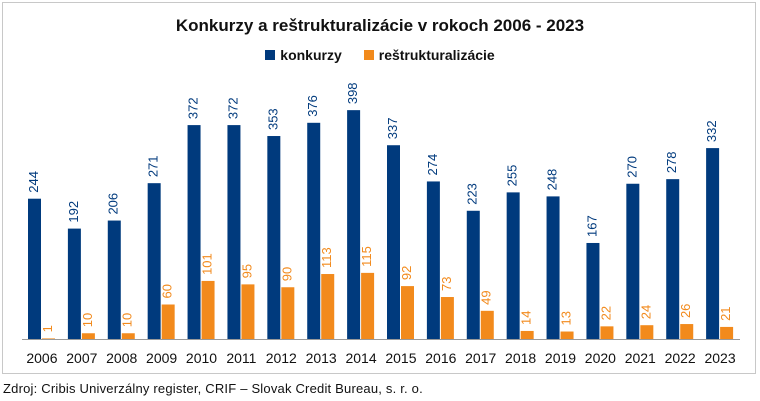  What do you see at coordinates (128, 336) in the screenshot?
I see `bar-restrukturalizacie-2008` at bounding box center [128, 336].